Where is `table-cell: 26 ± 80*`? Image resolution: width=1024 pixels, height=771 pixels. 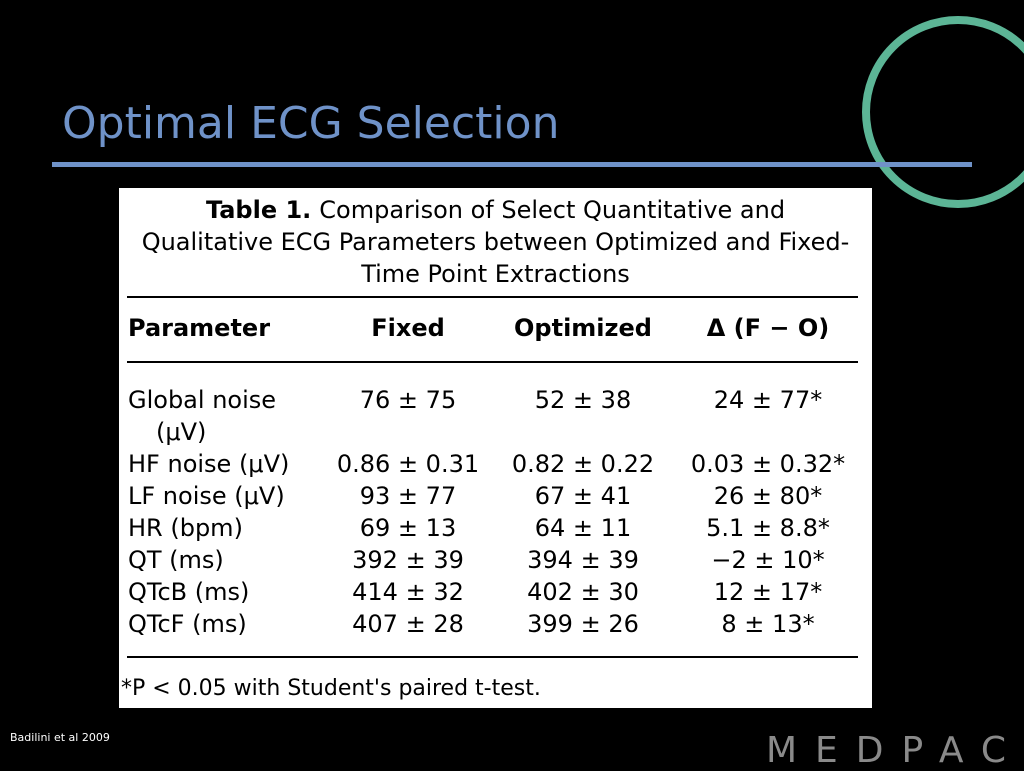 table-cell: 26 ± 80* is located at coordinates (768, 496).